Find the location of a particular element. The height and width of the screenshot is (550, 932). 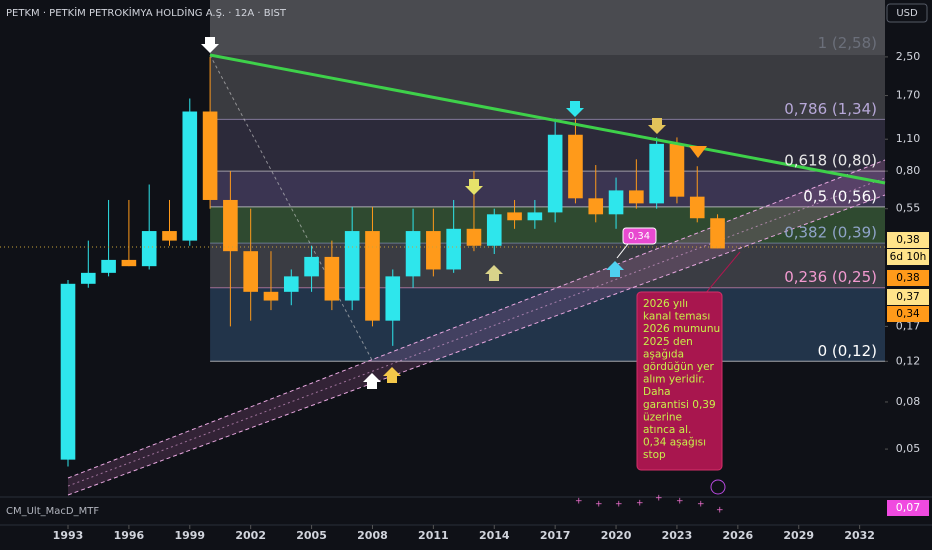

fib-label: 0,236 (0,25) is located at coordinates (830, 277).